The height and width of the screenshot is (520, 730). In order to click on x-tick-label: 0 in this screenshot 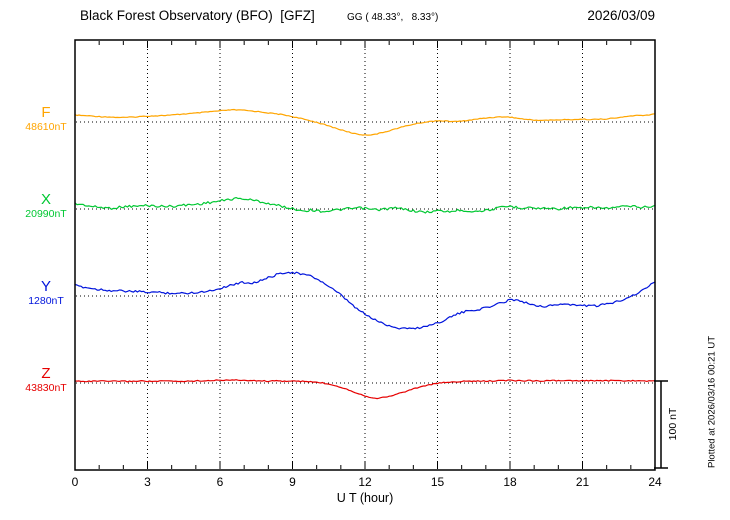, I will do `click(75, 482)`.